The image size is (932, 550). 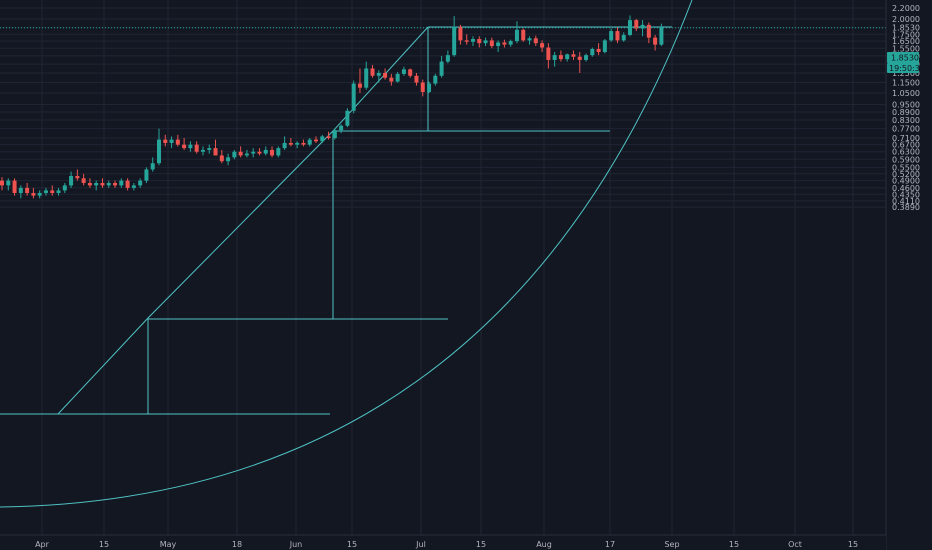 I want to click on y-tick-label: 1.1500, so click(x=906, y=83).